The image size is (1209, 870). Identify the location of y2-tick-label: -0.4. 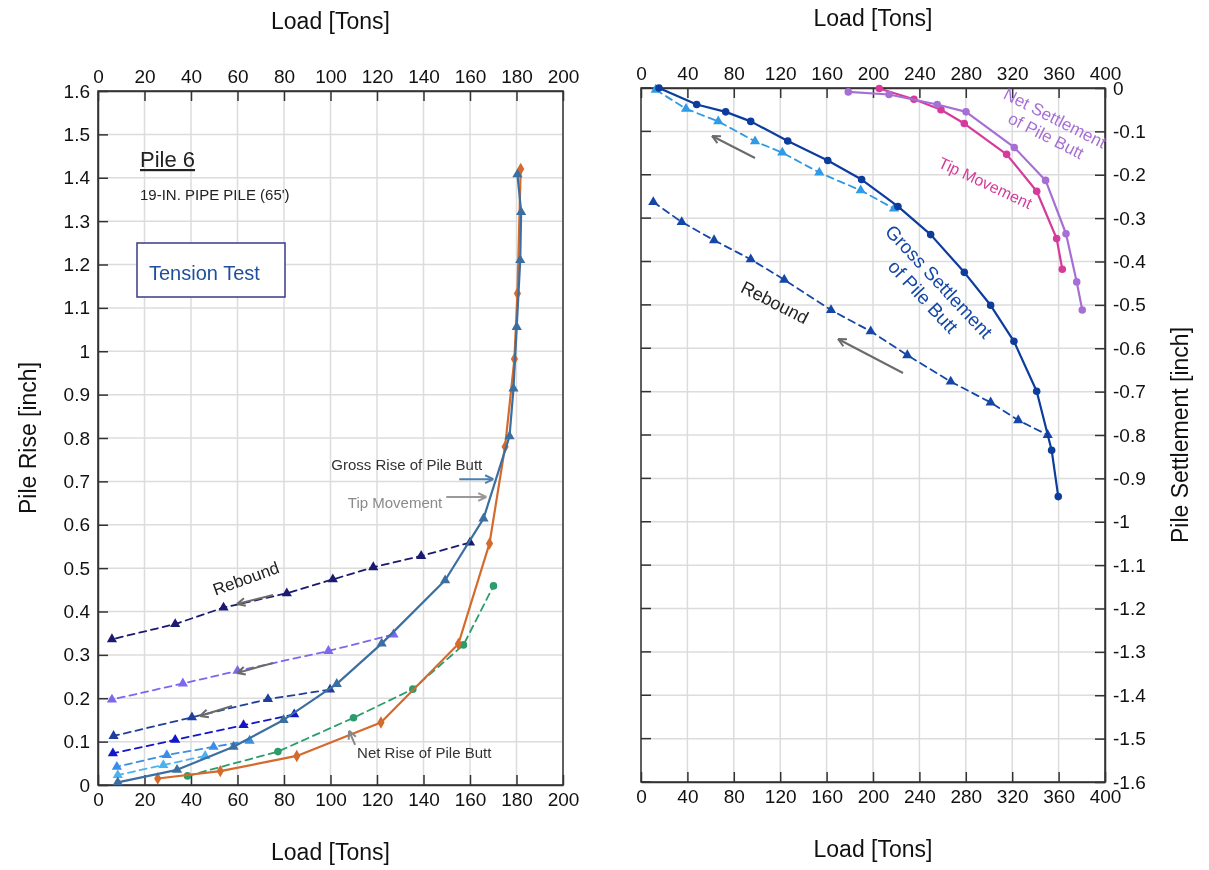
(1130, 262).